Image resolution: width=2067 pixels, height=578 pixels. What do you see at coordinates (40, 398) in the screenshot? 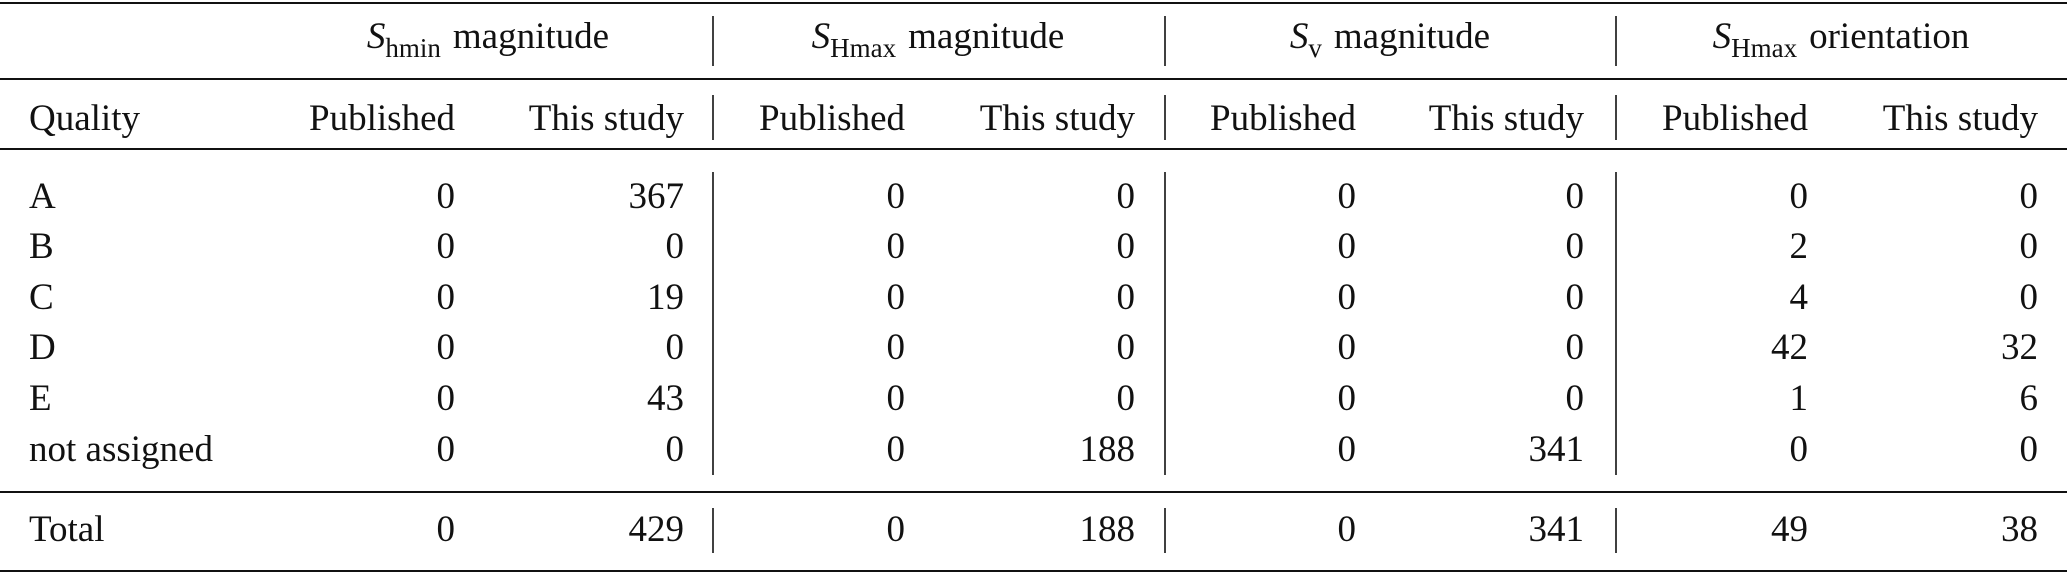
I see `row-label: E` at bounding box center [40, 398].